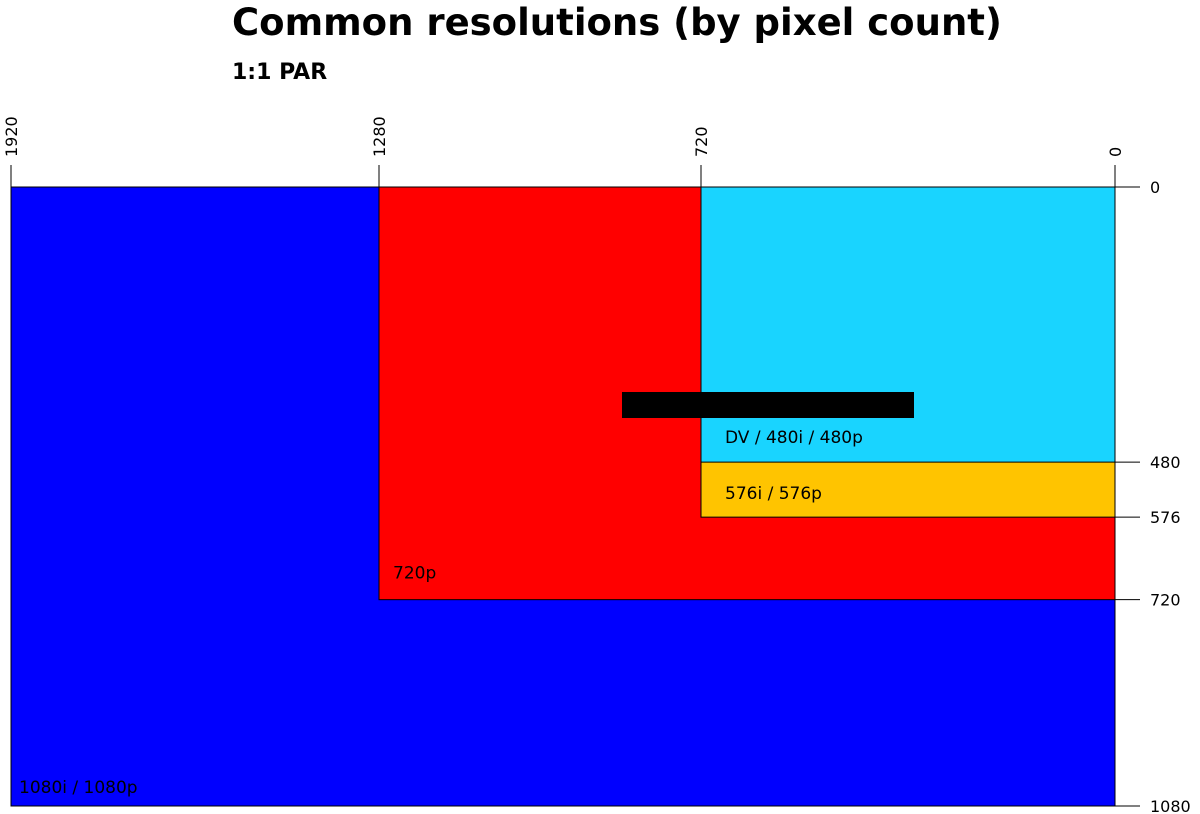  Describe the element at coordinates (1170, 805) in the screenshot. I see `y-tick-label-1080: 1080` at that location.